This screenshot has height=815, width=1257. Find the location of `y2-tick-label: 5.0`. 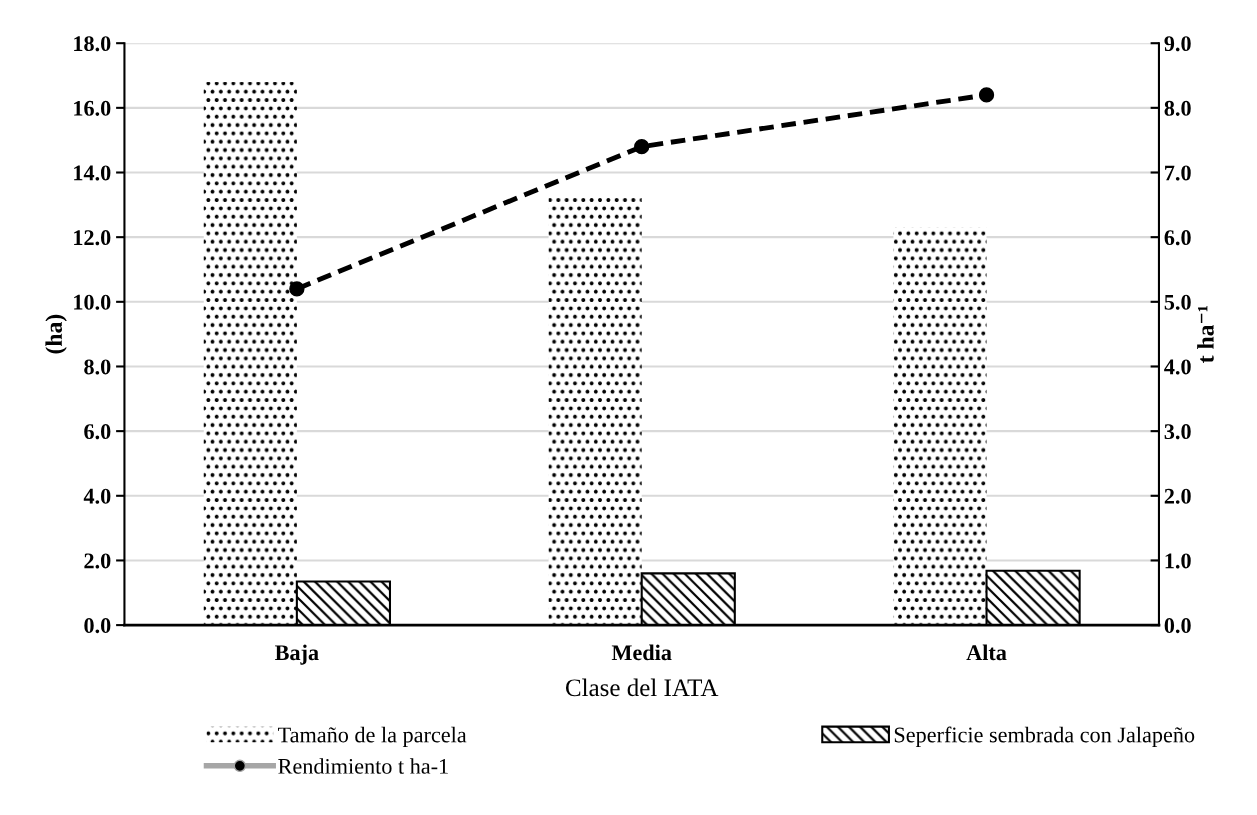

y2-tick-label: 5.0 is located at coordinates (1177, 302).